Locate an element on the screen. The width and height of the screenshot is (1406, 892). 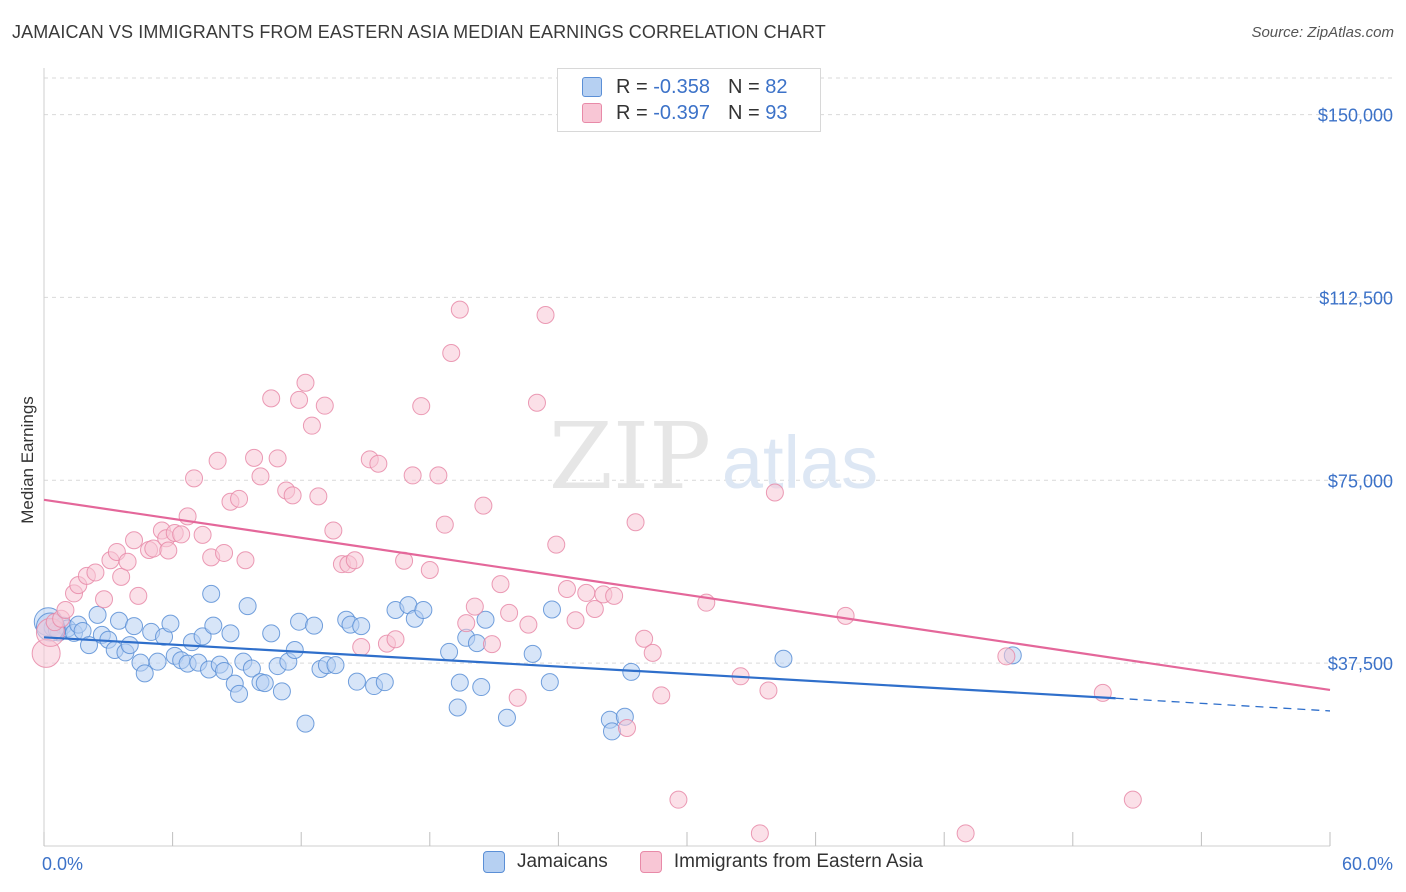
watermark-atlas: atlas is located at coordinates (800, 462).